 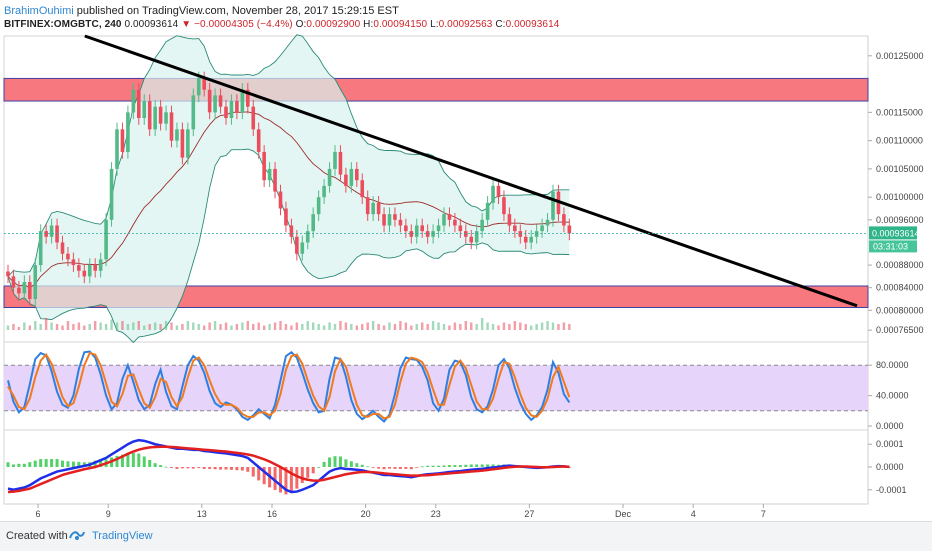 I want to click on x-tick-label: Dec, so click(x=623, y=514).